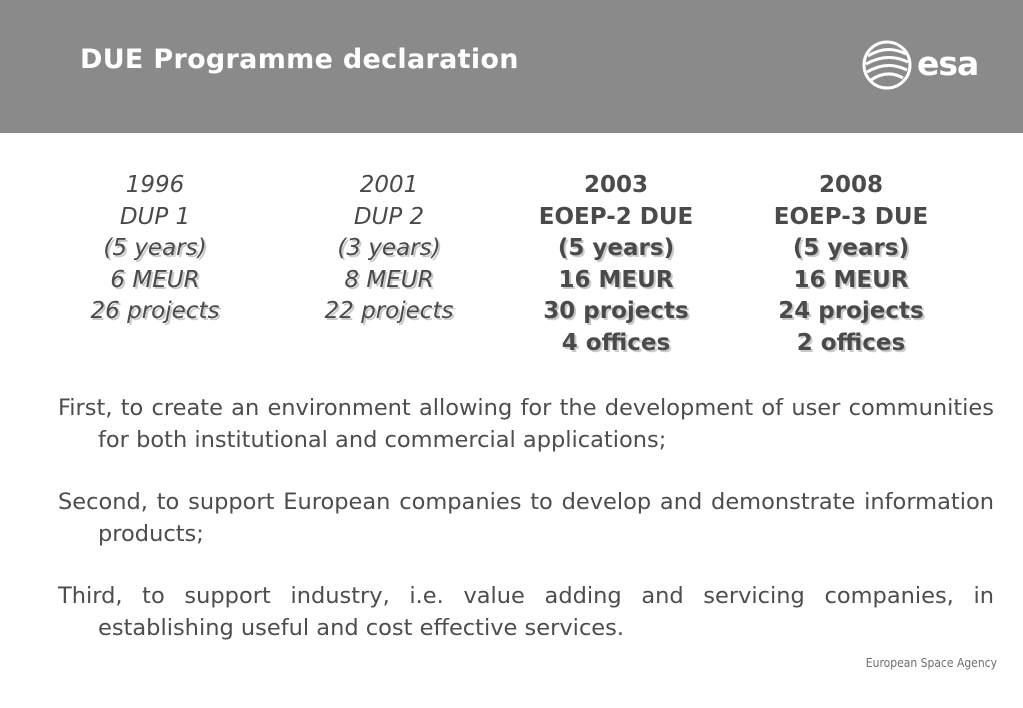 The height and width of the screenshot is (708, 1023). I want to click on esa-logo: esa, so click(932, 66).